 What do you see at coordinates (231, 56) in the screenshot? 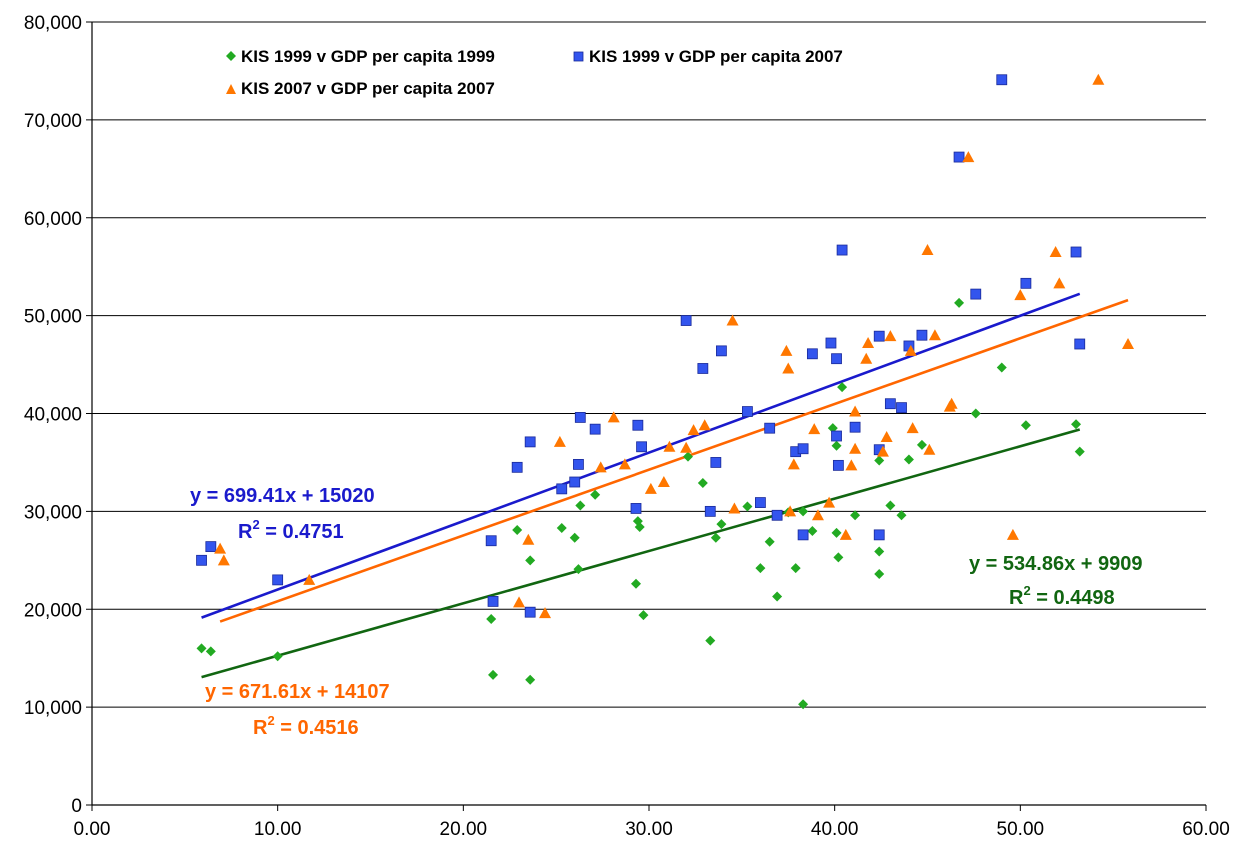
I see `legend-marker-diamond` at bounding box center [231, 56].